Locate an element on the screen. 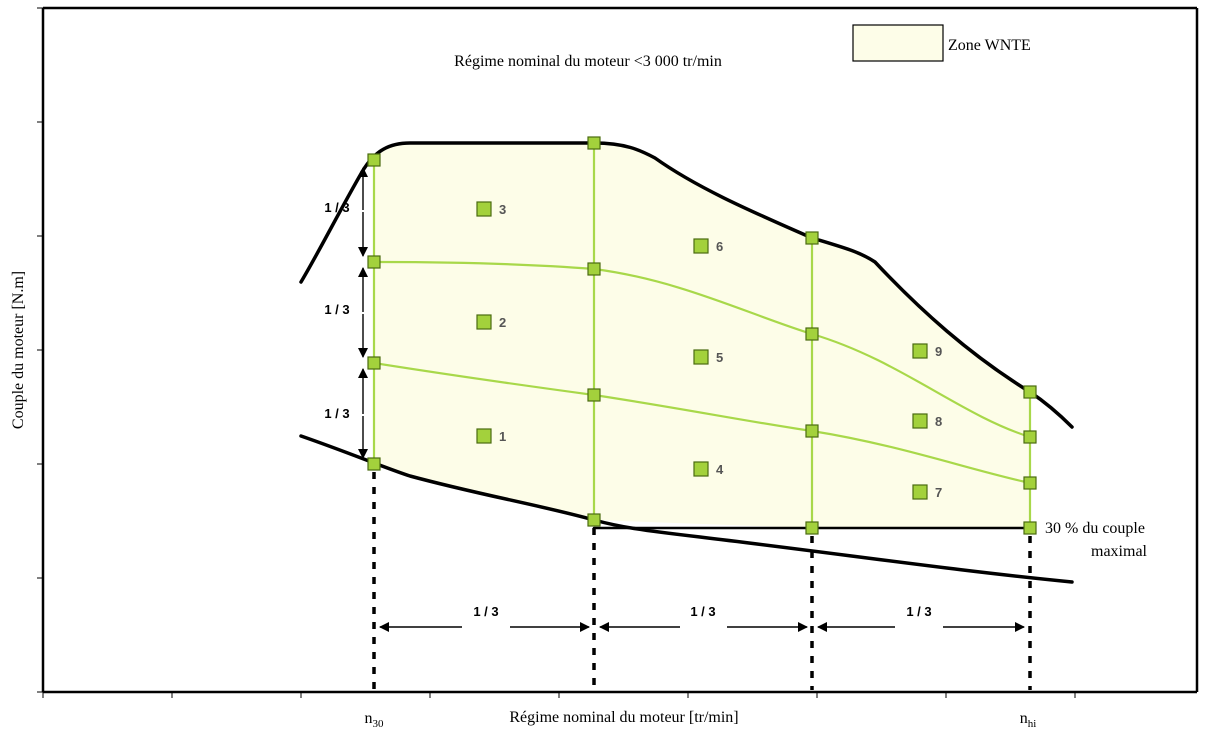  cell-number-6: 6 is located at coordinates (719, 246).